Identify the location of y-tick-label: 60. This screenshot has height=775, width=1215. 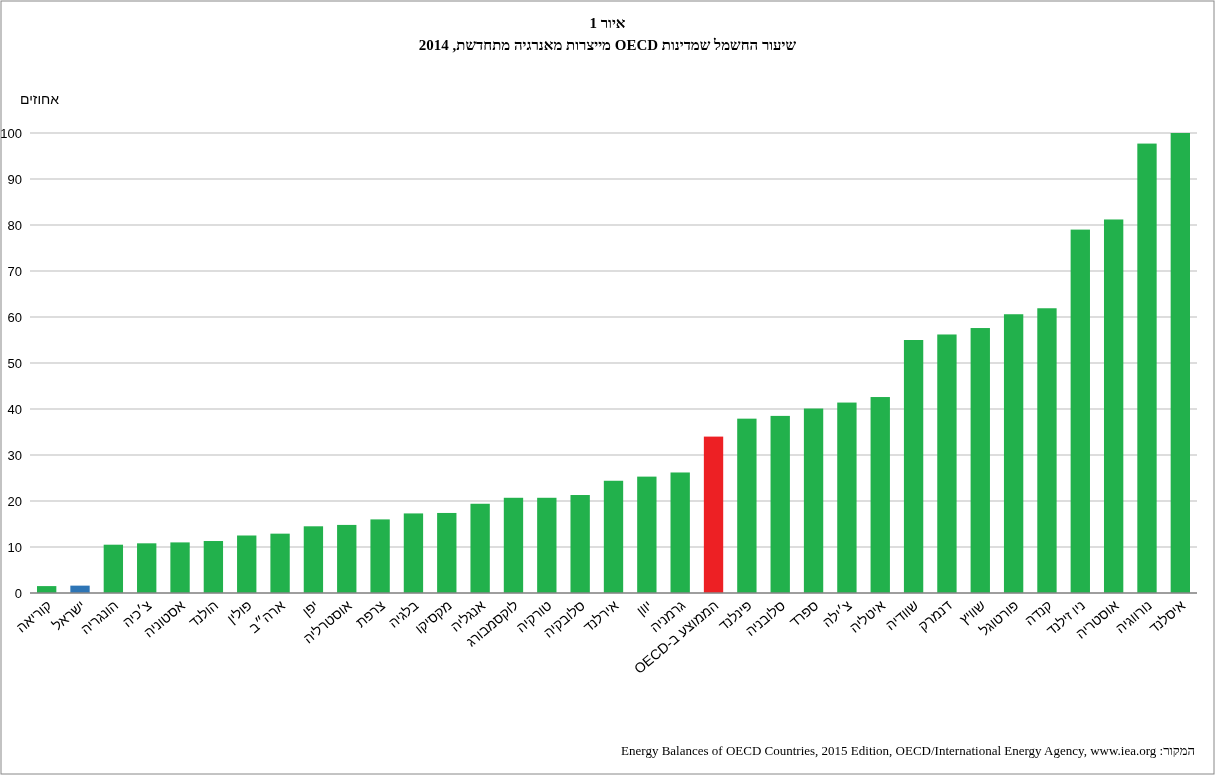
(14, 317).